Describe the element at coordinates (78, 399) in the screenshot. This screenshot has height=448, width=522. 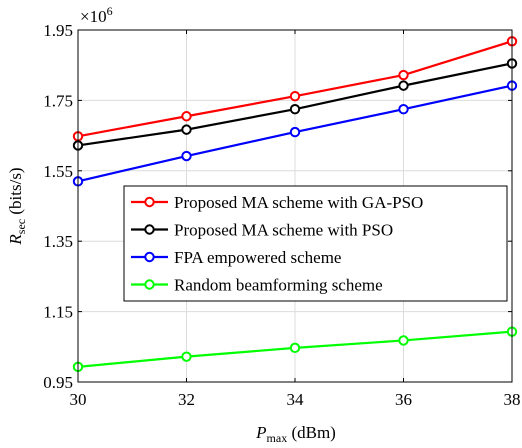
I see `x-tick-label: 30` at that location.